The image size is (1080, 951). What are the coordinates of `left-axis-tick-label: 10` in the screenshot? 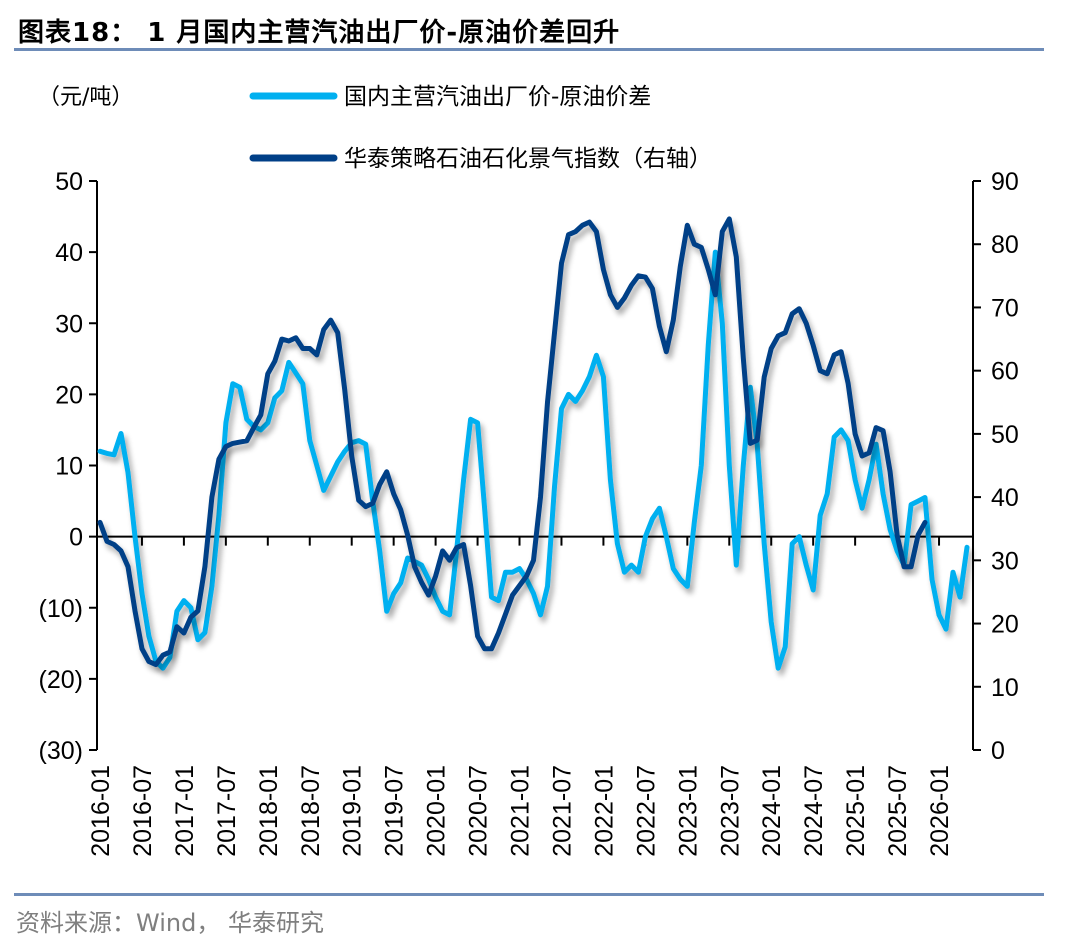 It's located at (69, 467).